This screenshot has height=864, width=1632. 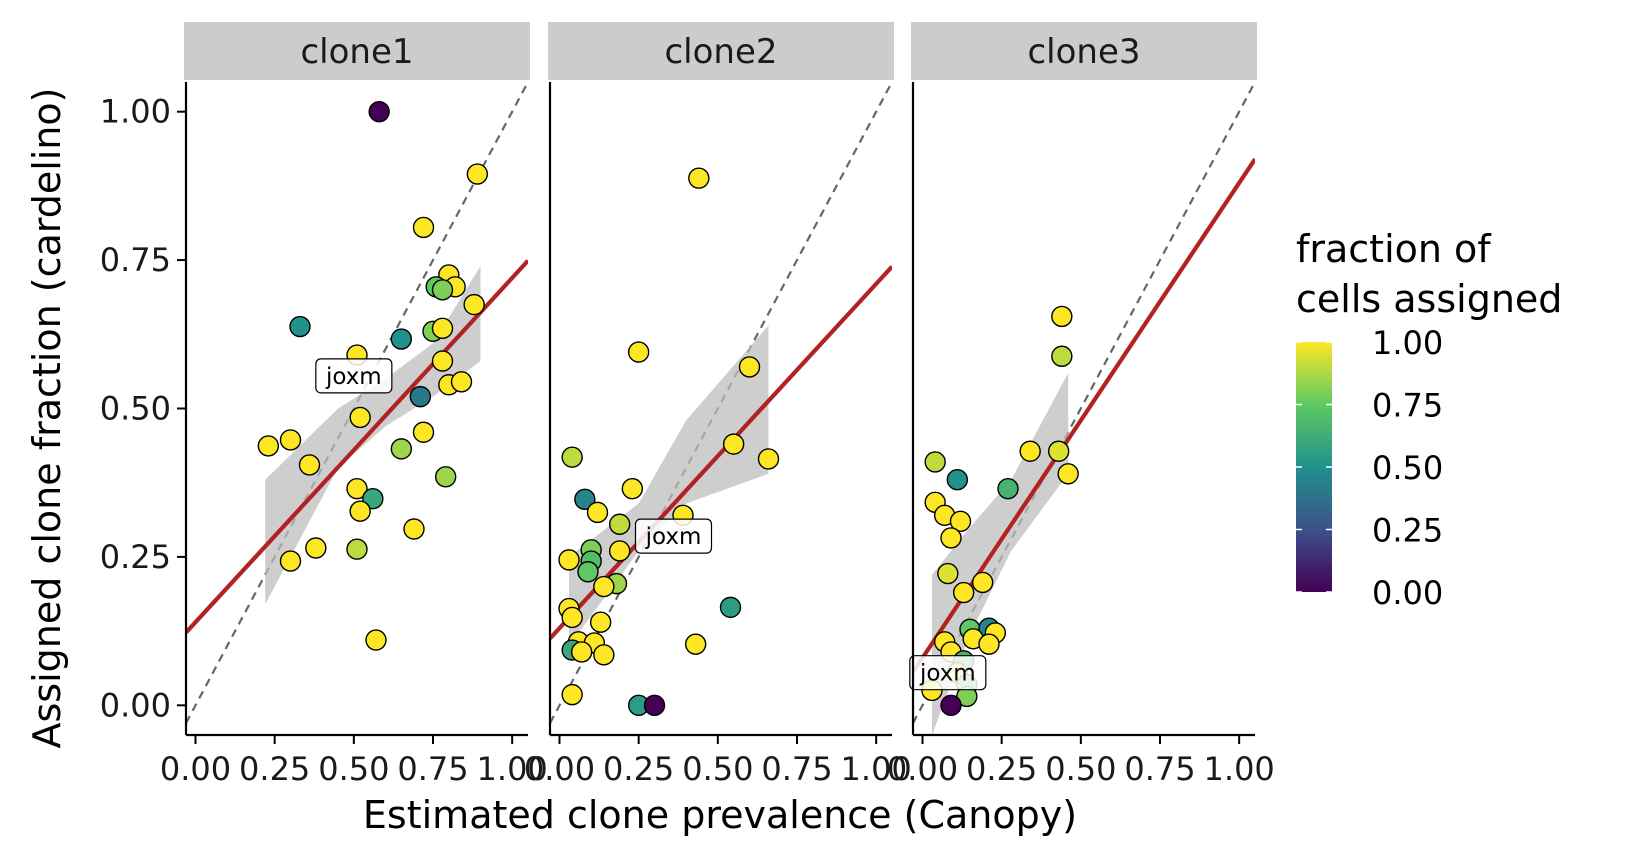 I want to click on regression-line, so click(x=357, y=446).